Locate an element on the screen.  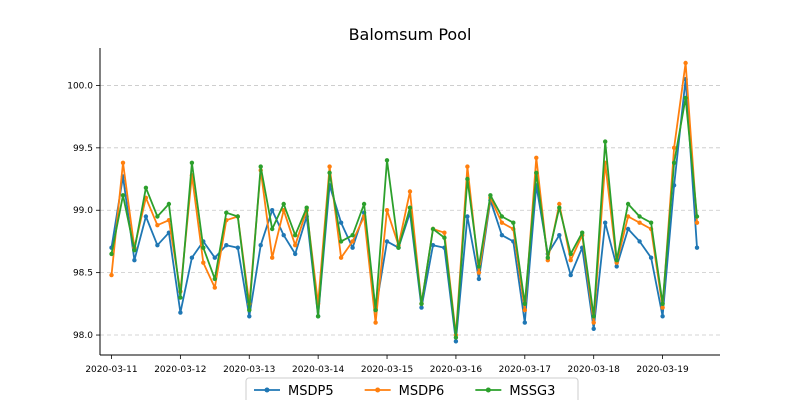
chart-title: Balomsum Pool is located at coordinates (410, 34).